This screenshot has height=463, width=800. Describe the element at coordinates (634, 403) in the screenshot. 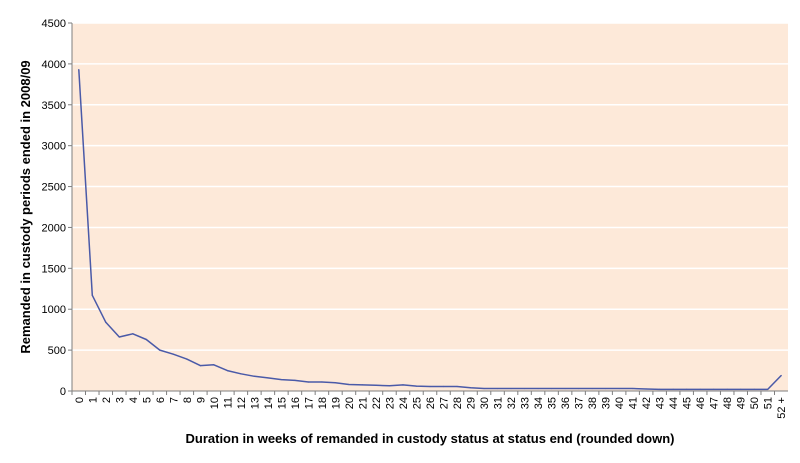

I see `x-tick-label: 41` at that location.